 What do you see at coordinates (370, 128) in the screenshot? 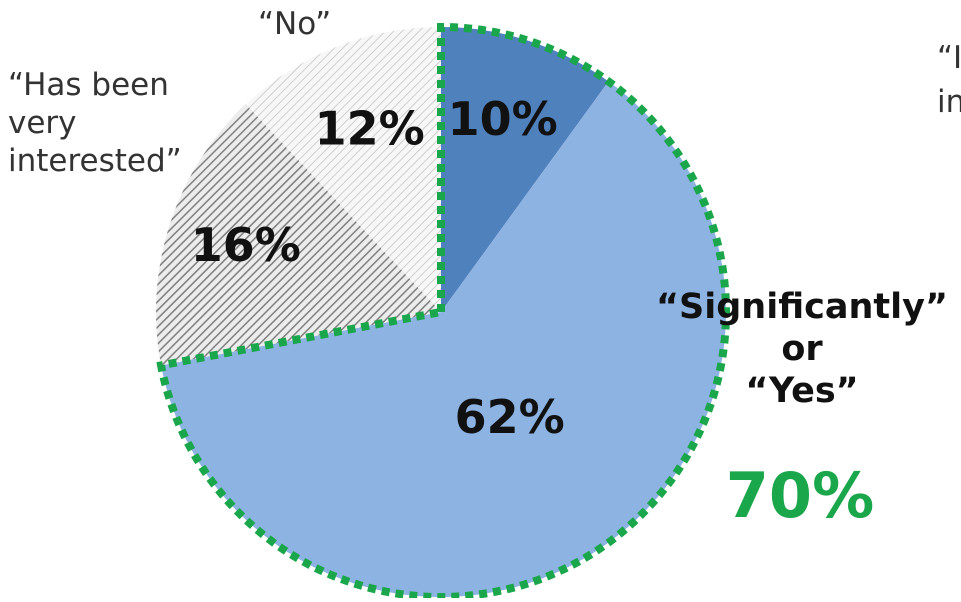
I see `slice-value-label: 12%` at bounding box center [370, 128].